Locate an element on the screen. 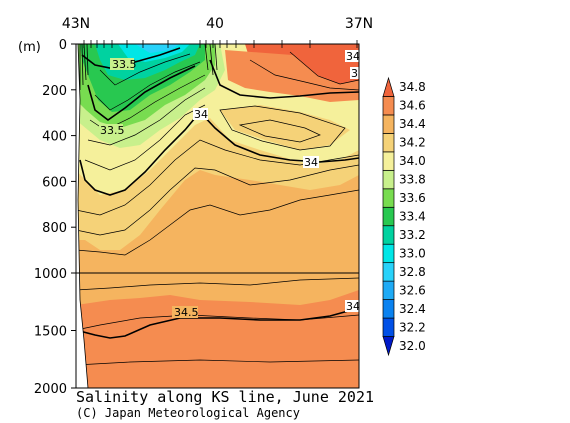 The image size is (570, 423). y-axis-tick-label: 1000 is located at coordinates (50, 274).